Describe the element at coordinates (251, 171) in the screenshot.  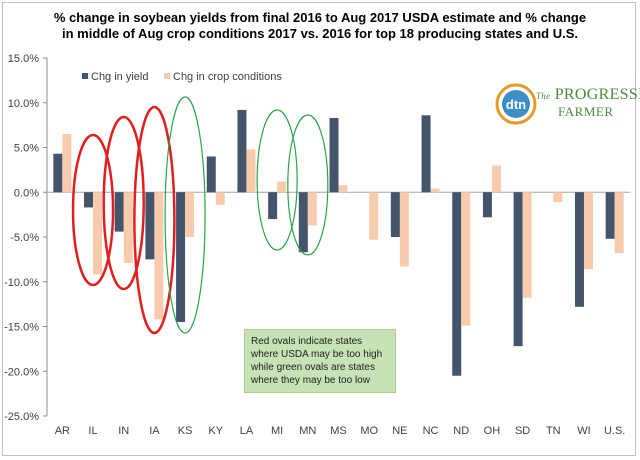
I see `bar-conditions-la` at that location.